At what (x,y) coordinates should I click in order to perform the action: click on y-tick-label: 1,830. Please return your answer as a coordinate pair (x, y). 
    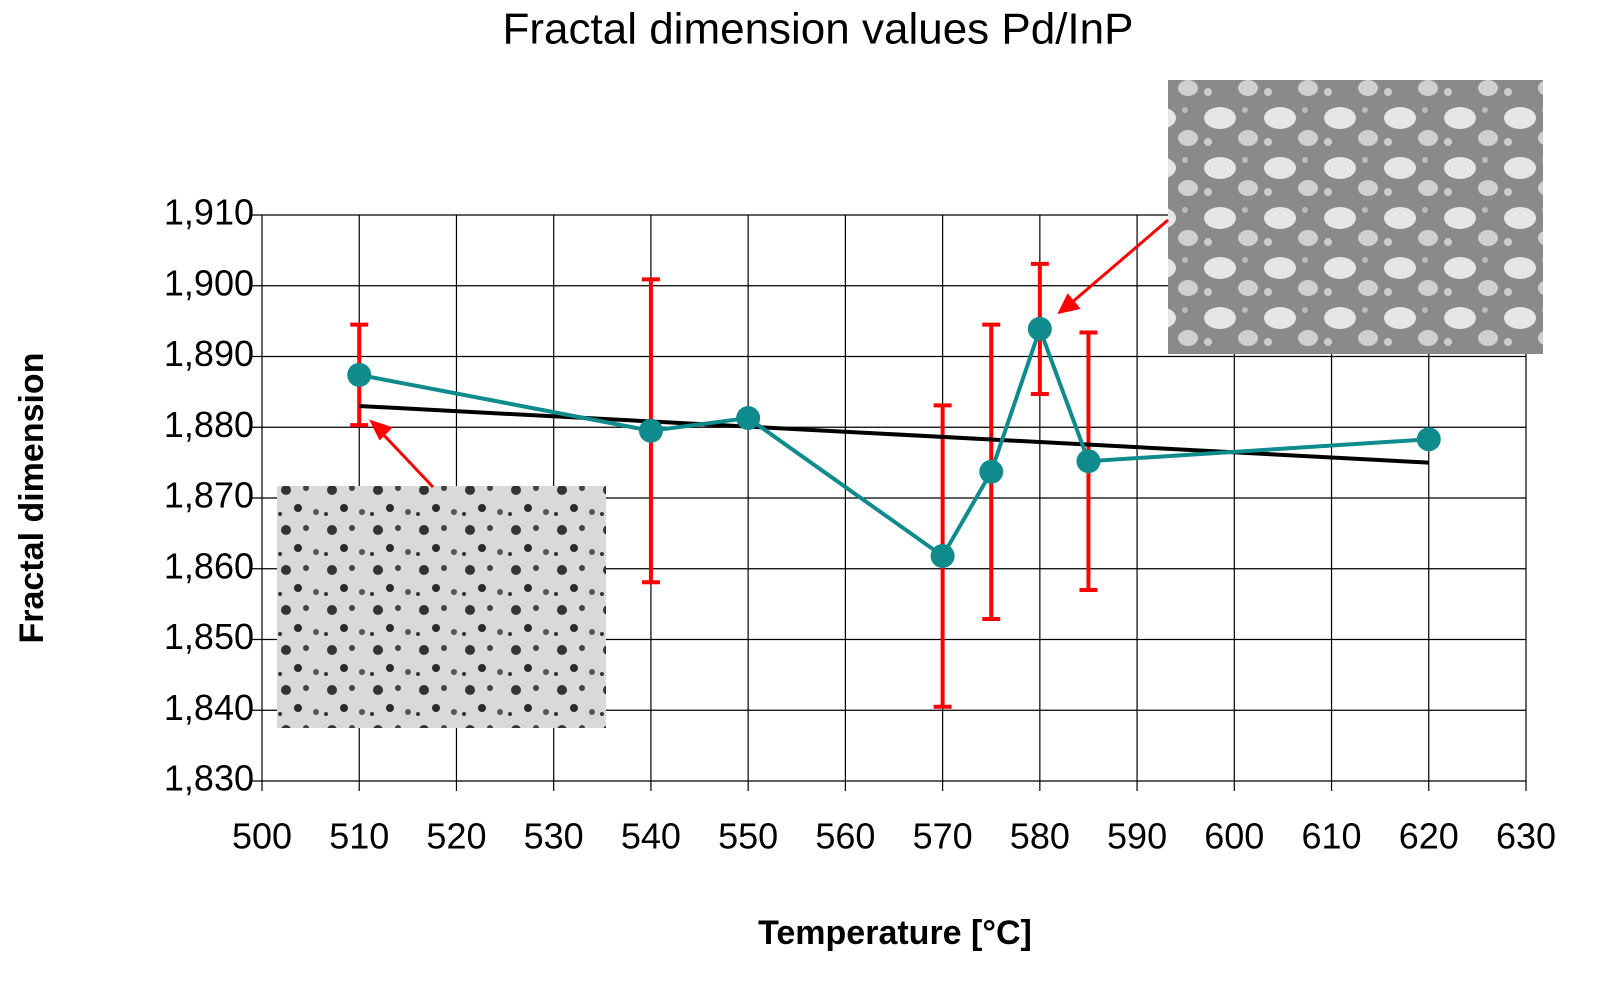
    Looking at the image, I should click on (209, 778).